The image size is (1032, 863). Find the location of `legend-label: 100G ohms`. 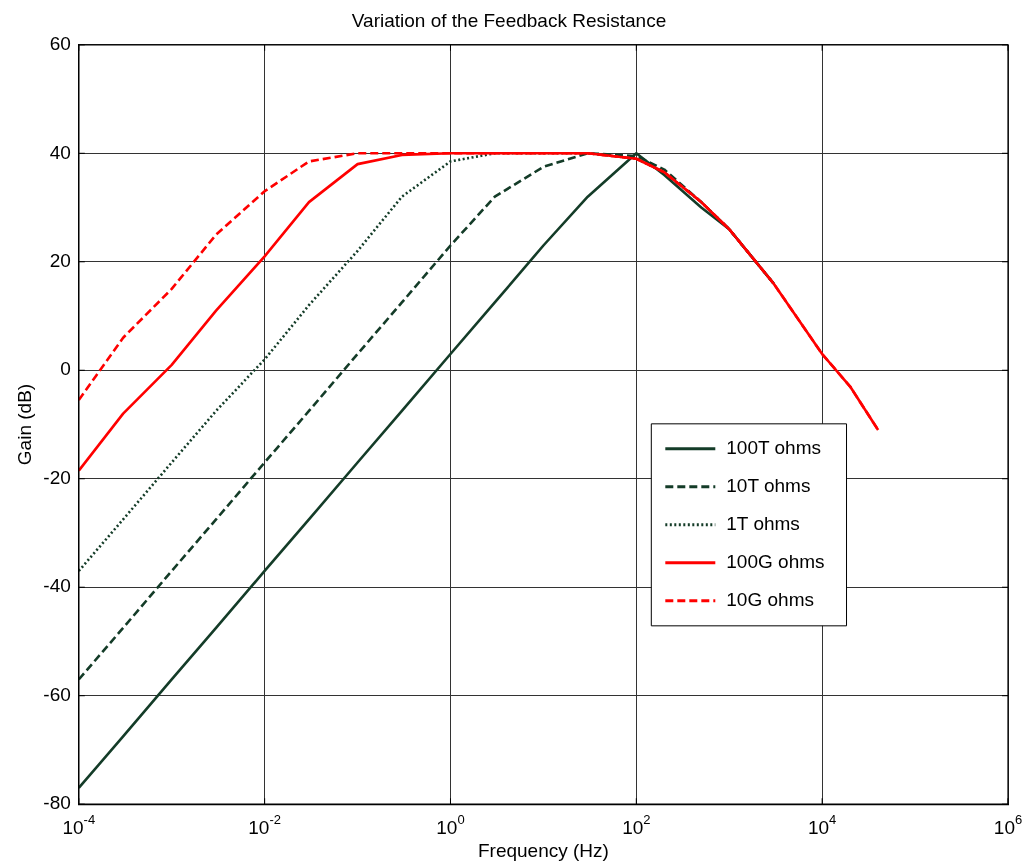

legend-label: 100G ohms is located at coordinates (775, 562).